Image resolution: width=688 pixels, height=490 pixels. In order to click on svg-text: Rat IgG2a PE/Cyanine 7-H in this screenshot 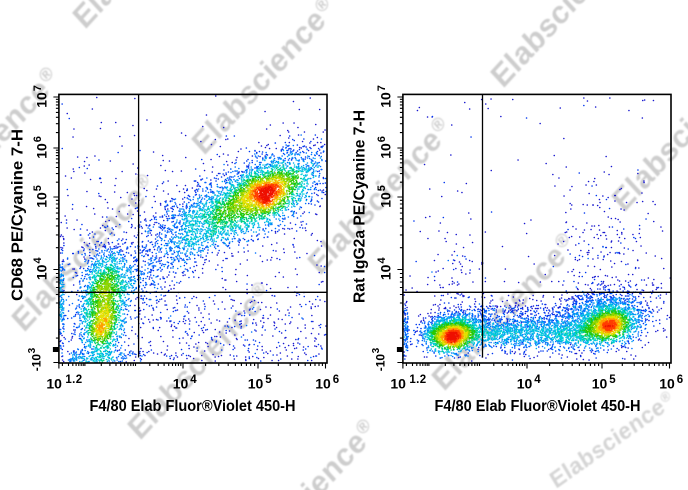, I will do `click(360, 206)`.